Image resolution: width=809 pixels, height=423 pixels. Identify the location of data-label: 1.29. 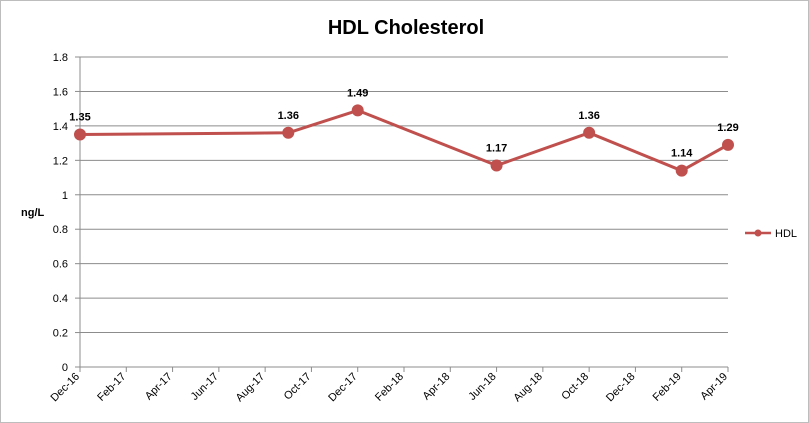
(727, 128).